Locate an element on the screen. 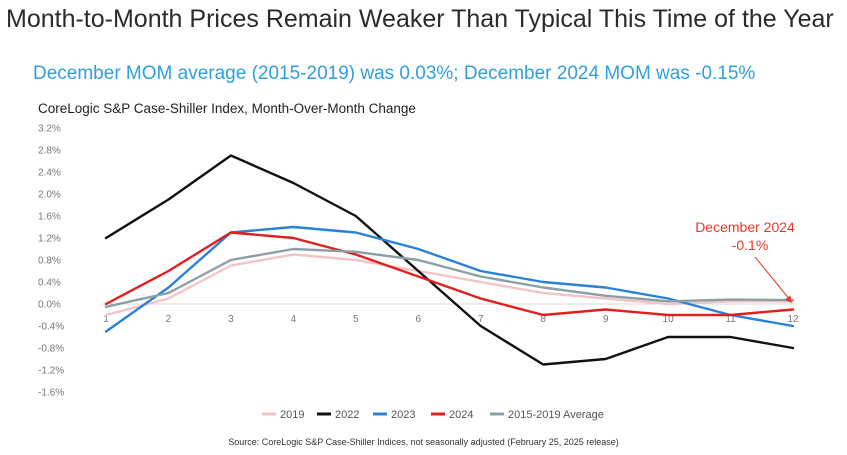 This screenshot has width=847, height=455. x-tick-label: 6 is located at coordinates (418, 319).